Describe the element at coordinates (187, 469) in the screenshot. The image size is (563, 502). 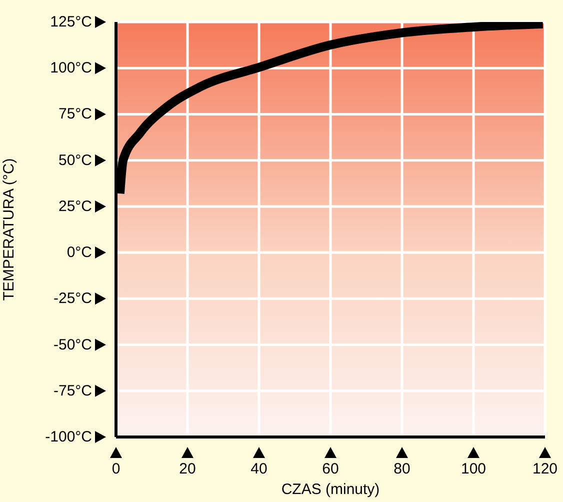
I see `x-tick-label: 20` at that location.